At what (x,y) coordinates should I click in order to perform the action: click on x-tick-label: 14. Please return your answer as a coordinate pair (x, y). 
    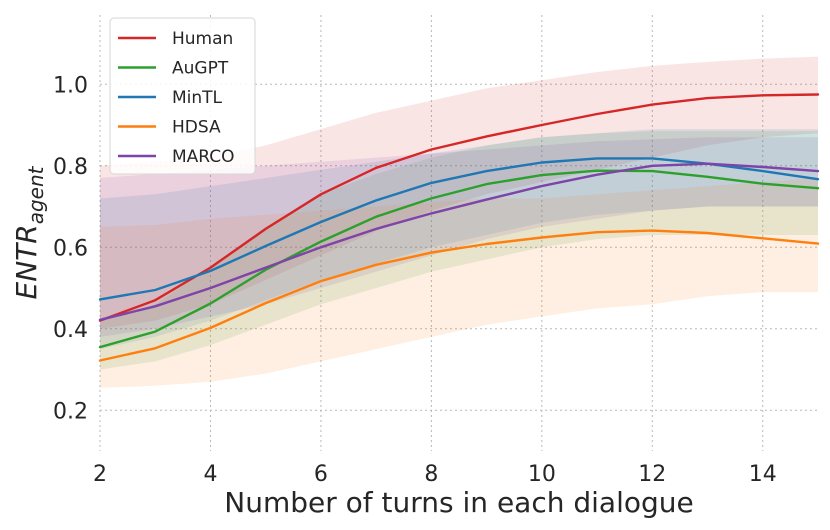
    Looking at the image, I should click on (763, 474).